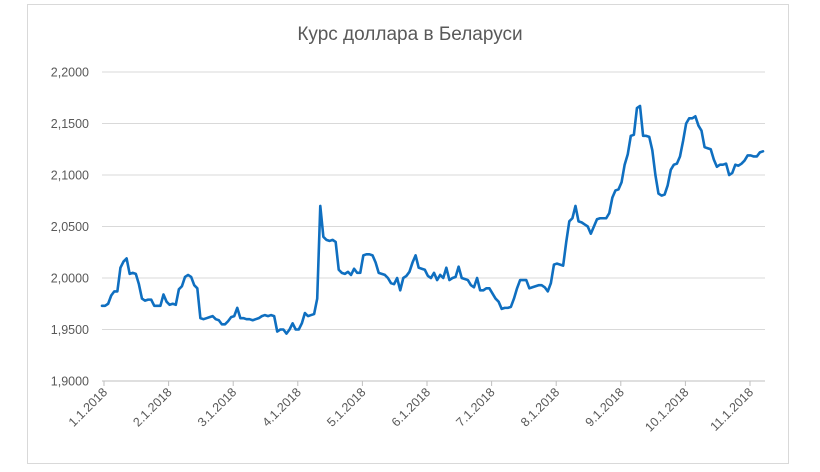 Image resolution: width=820 pixels, height=472 pixels. Describe the element at coordinates (70, 73) in the screenshot. I see `y-tick-label: 2,2000` at that location.